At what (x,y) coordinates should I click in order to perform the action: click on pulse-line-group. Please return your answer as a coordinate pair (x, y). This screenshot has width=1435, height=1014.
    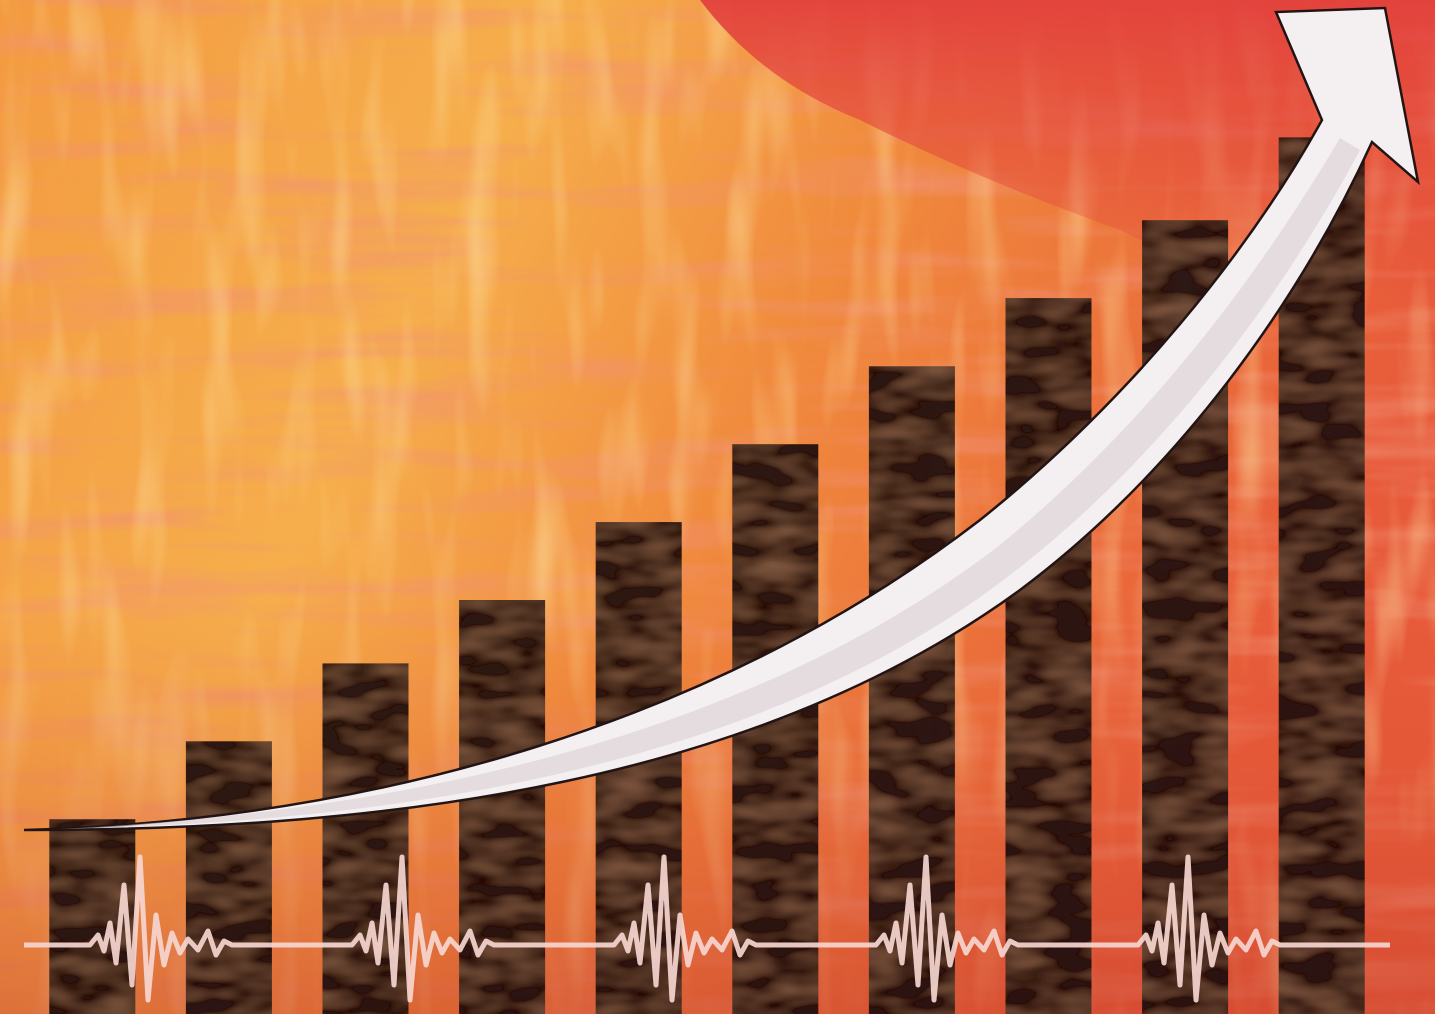
    Looking at the image, I should click on (707, 928).